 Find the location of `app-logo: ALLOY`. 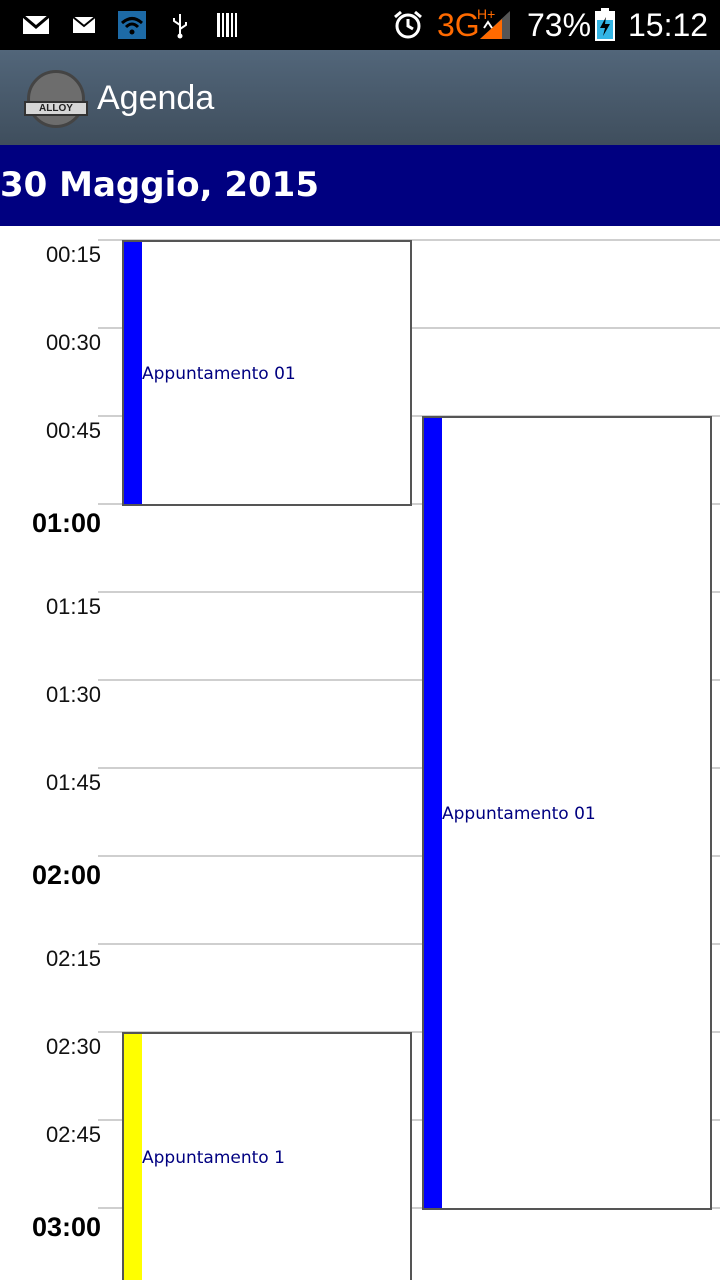

app-logo: ALLOY is located at coordinates (56, 99).